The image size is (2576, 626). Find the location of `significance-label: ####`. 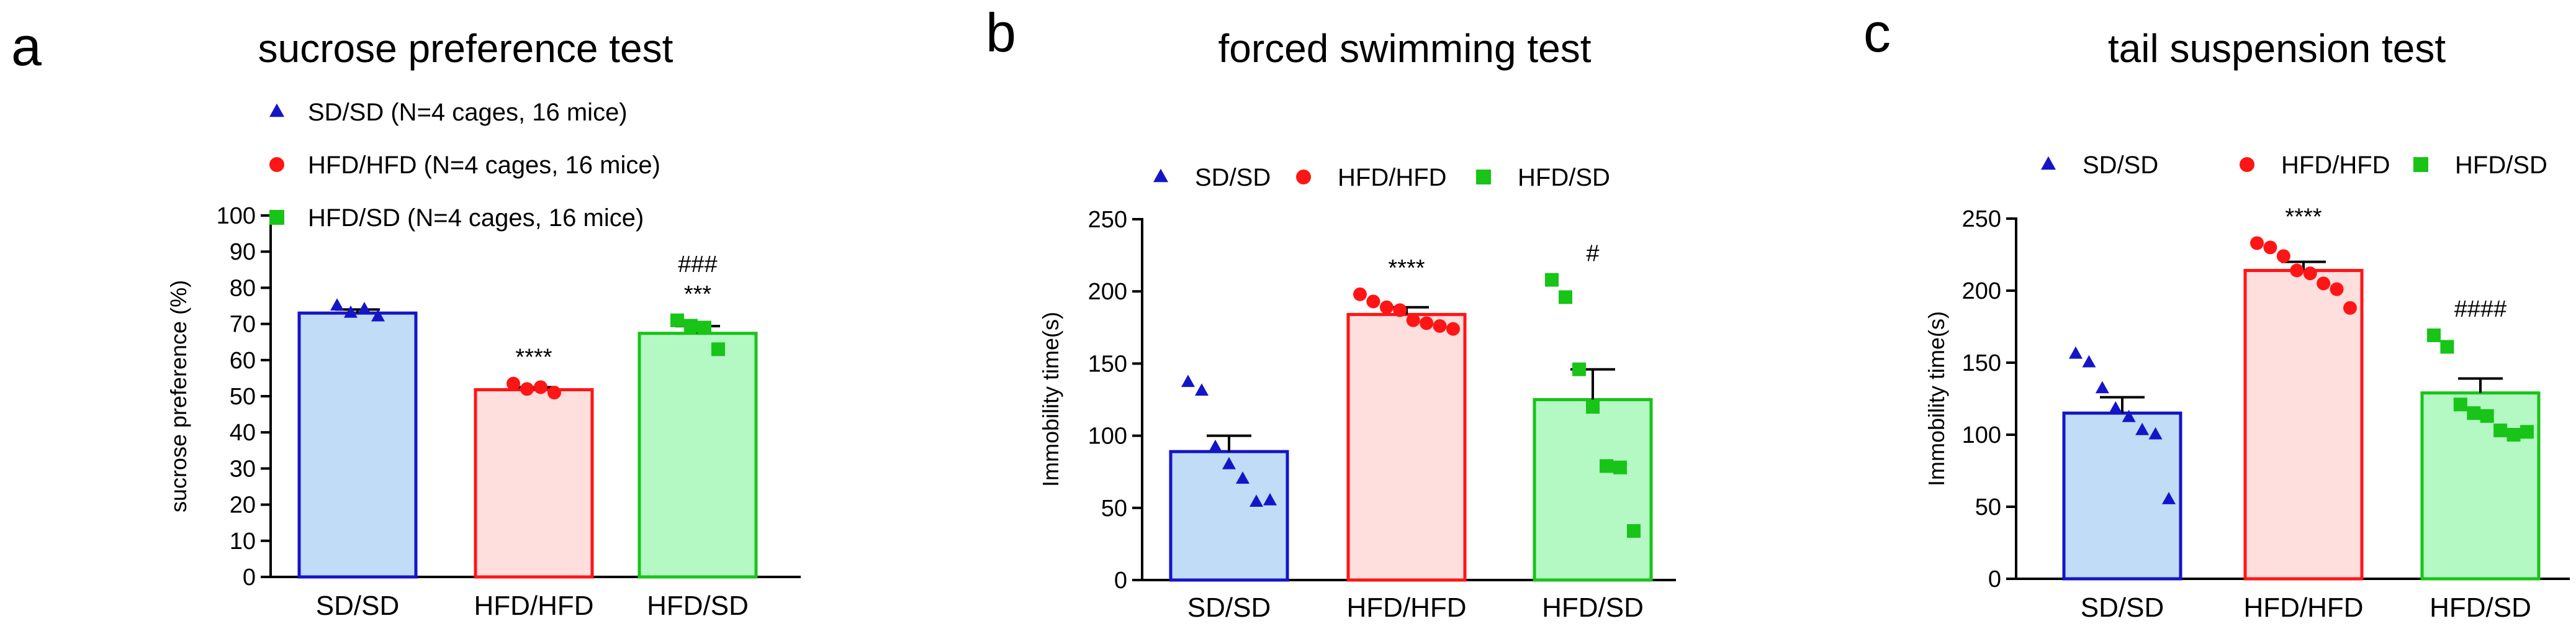

significance-label: #### is located at coordinates (2480, 309).